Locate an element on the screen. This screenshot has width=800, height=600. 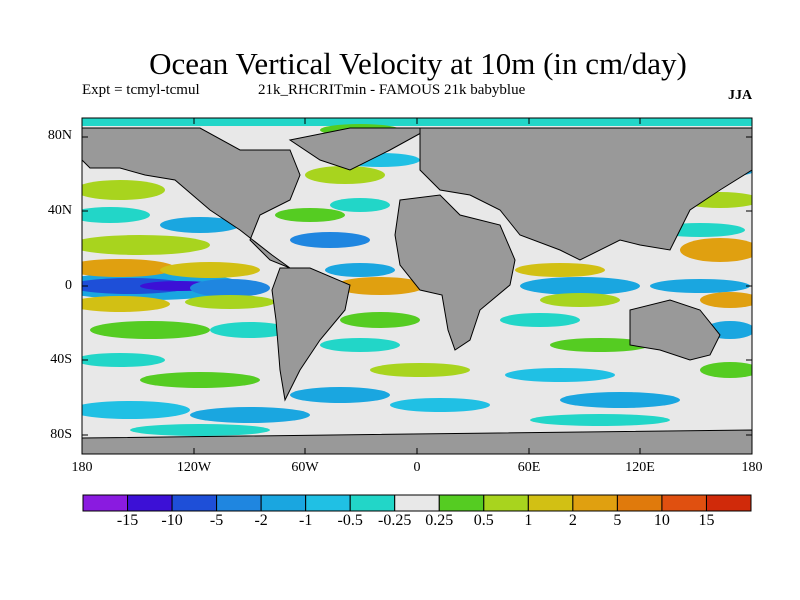
lon-label-180w: 180 is located at coordinates (82, 467).